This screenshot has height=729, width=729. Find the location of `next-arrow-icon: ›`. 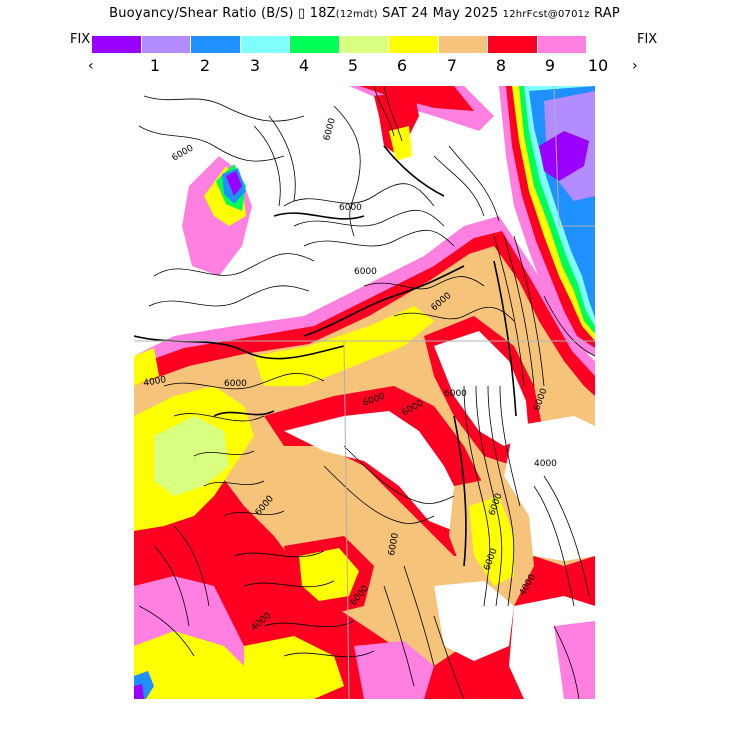

next-arrow-icon: › is located at coordinates (635, 66).